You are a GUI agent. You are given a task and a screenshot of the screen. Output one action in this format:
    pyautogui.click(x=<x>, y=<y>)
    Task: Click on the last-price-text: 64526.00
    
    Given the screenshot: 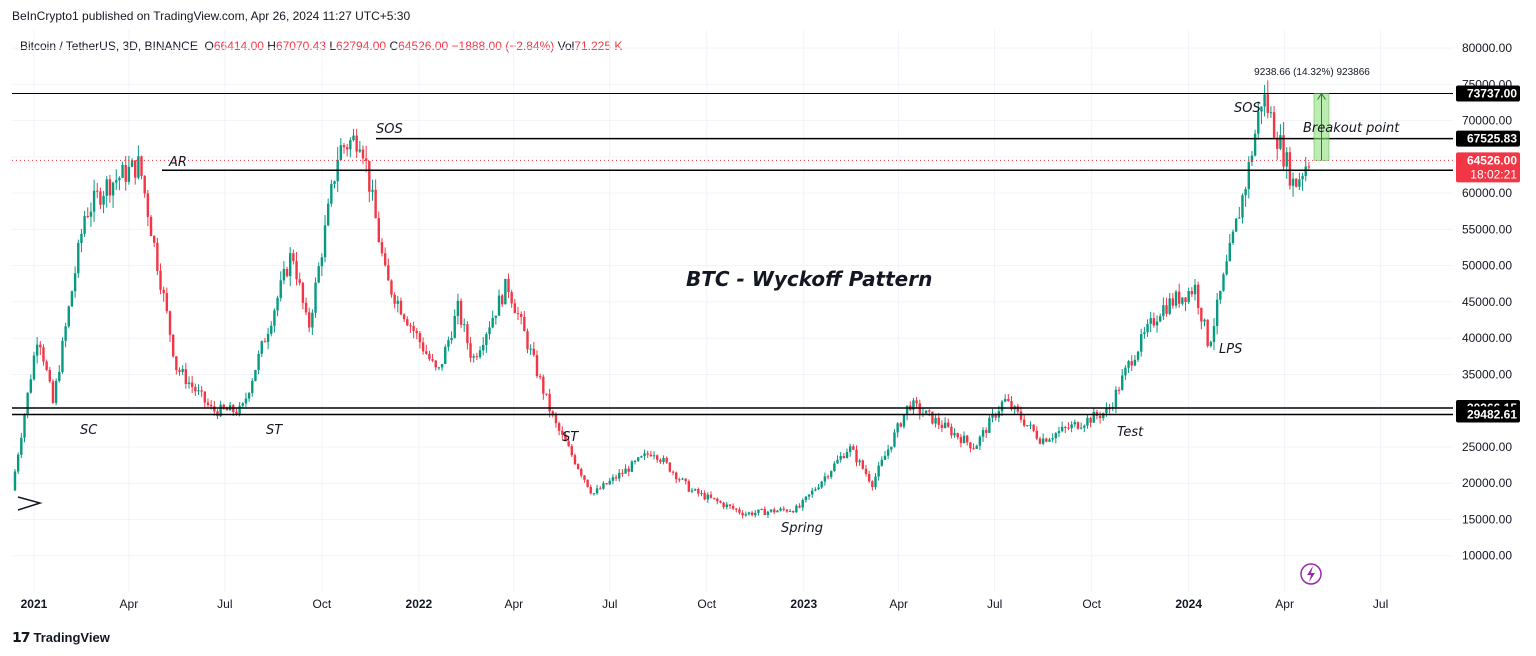 What is the action you would take?
    pyautogui.click(x=1492, y=160)
    